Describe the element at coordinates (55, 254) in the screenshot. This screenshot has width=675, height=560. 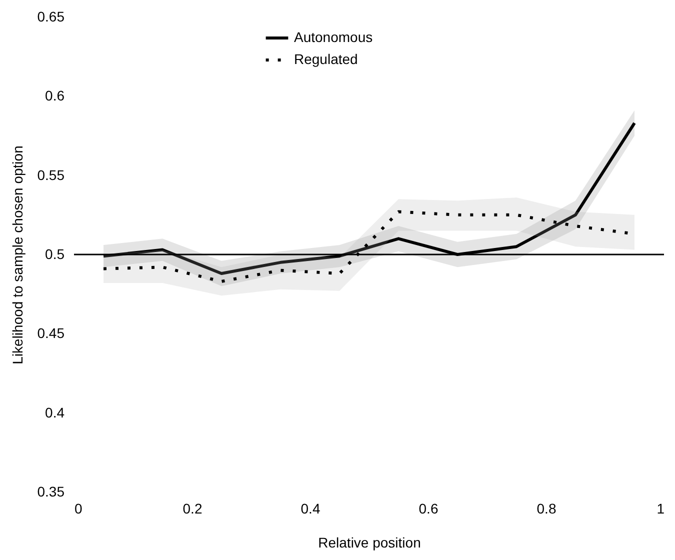
I see `y-tick-label: 0.5` at that location.